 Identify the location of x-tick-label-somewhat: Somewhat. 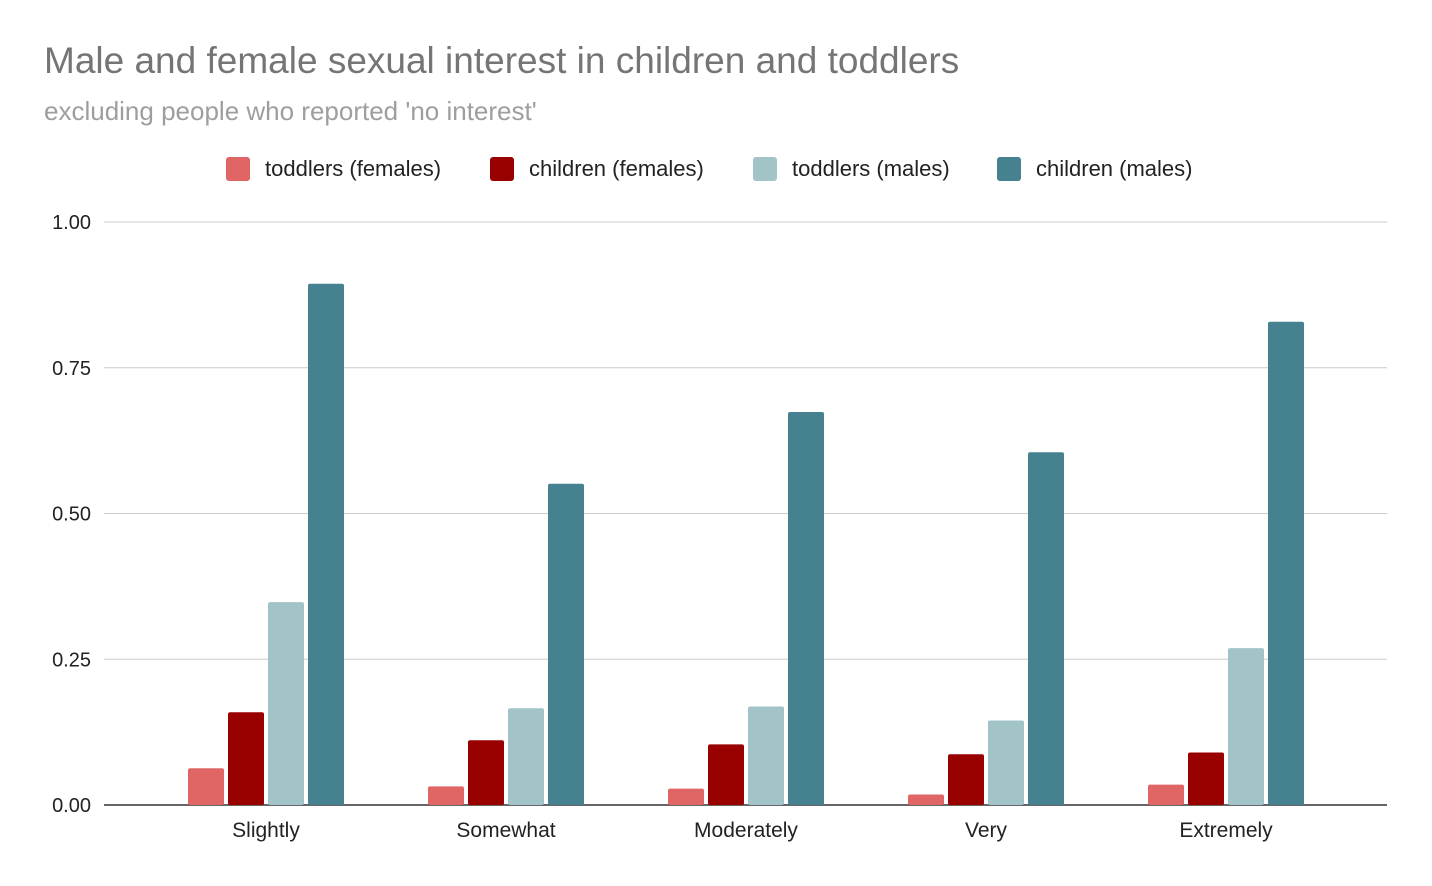
(505, 830).